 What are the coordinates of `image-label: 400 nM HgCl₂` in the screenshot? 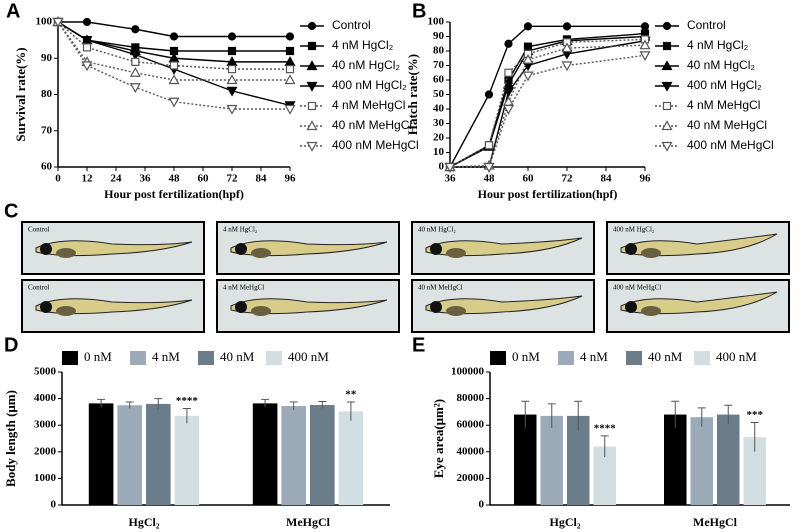 It's located at (634, 230).